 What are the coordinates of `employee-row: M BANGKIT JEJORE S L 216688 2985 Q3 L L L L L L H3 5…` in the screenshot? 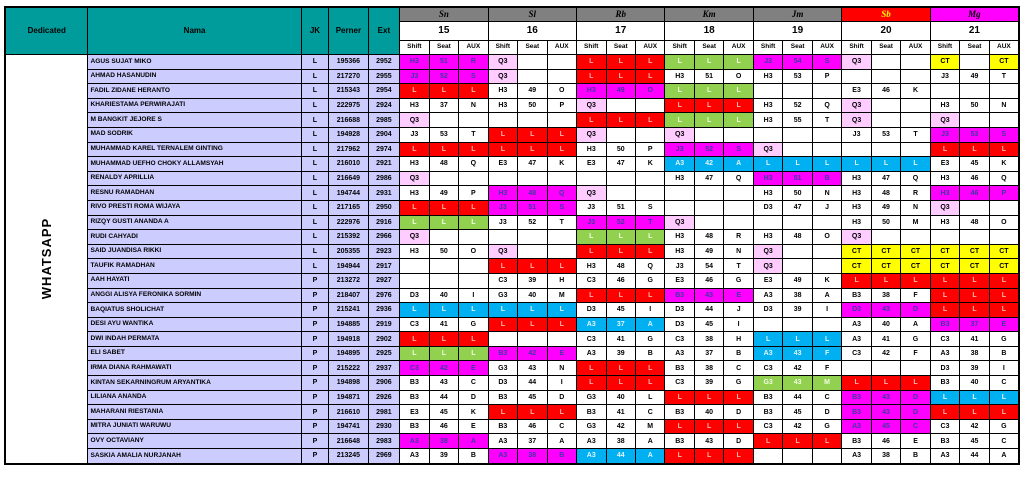 It's located at (512, 120).